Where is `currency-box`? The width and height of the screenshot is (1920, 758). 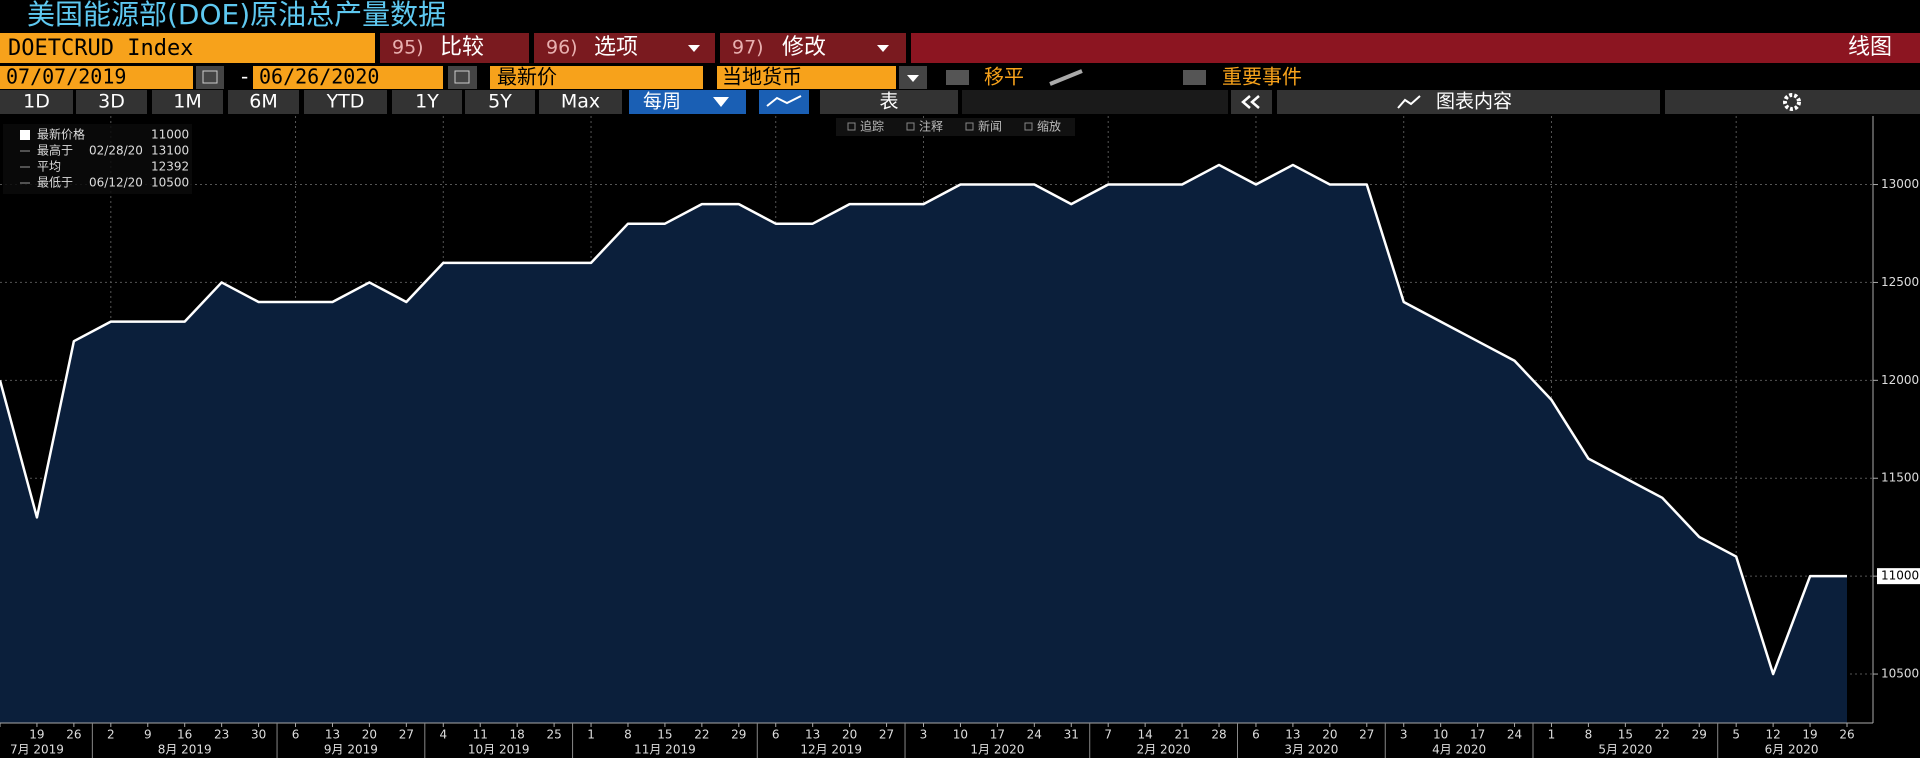 currency-box is located at coordinates (806, 77).